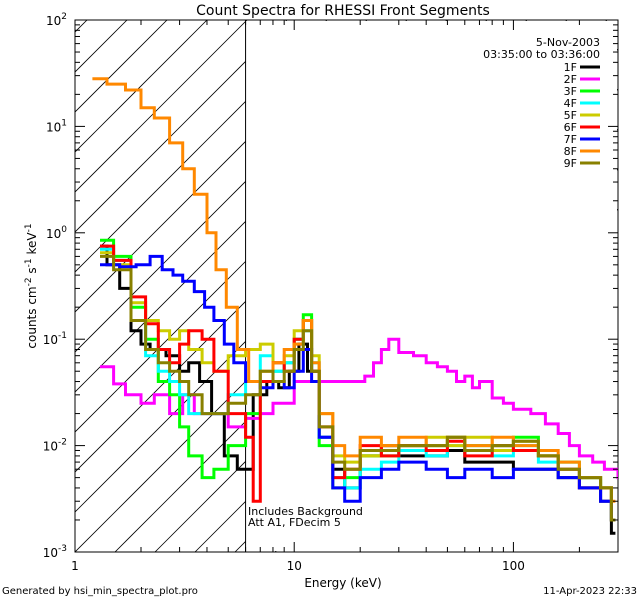 This screenshot has height=600, width=640. Describe the element at coordinates (56, 126) in the screenshot. I see `y-tick-label: 10¹` at that location.